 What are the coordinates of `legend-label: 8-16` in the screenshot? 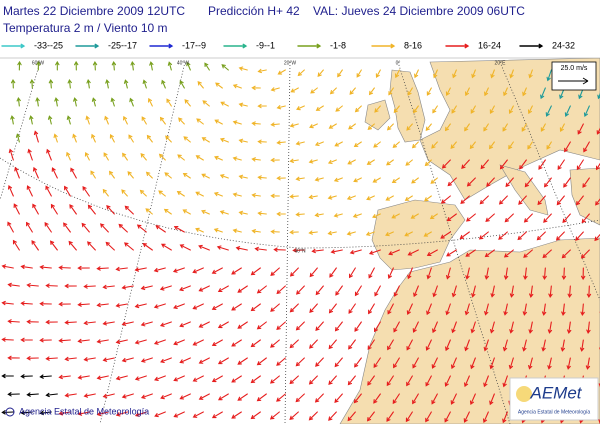 It's located at (413, 45).